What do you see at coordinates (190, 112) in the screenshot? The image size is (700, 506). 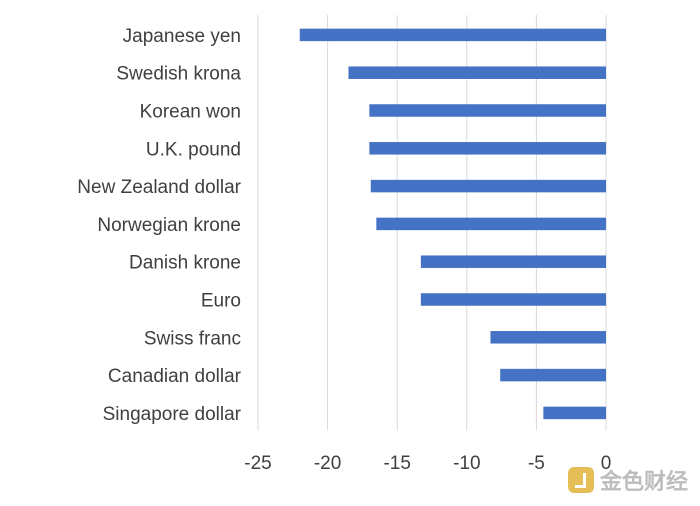 I see `category-label: Korean won` at bounding box center [190, 112].